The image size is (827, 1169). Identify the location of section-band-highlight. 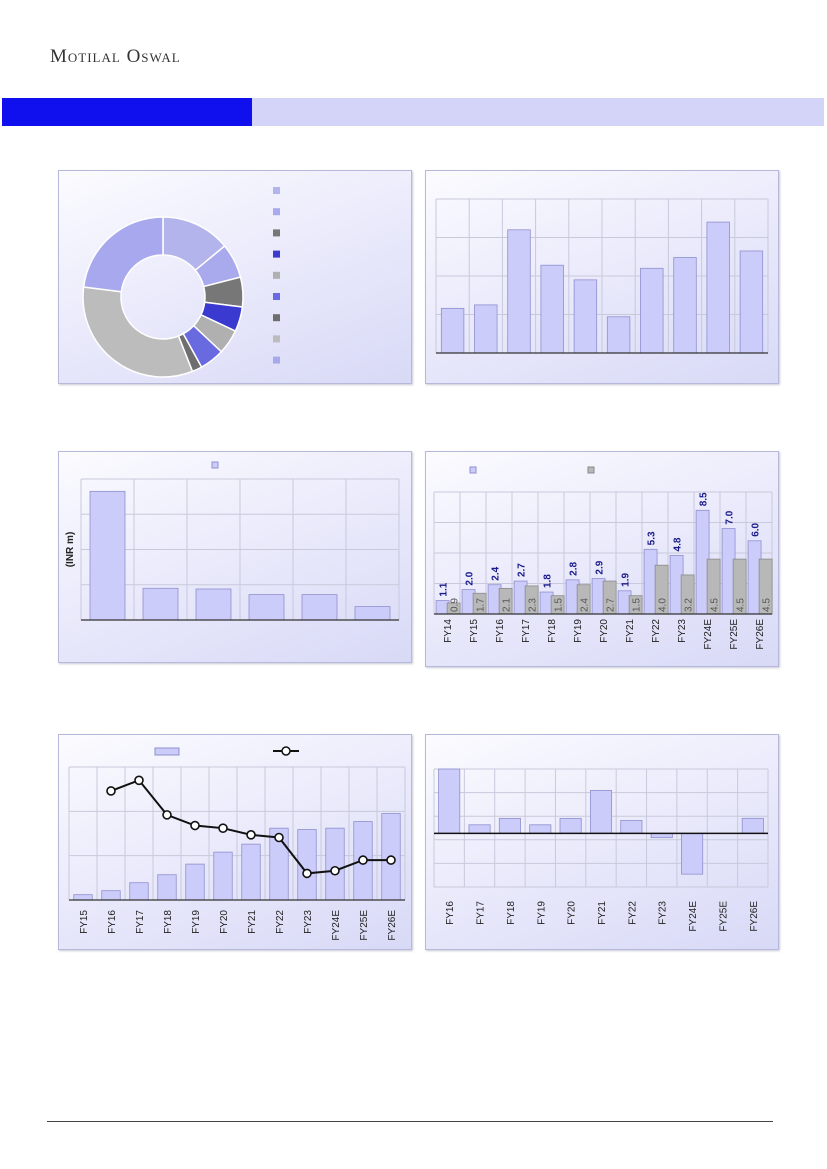
(127, 112).